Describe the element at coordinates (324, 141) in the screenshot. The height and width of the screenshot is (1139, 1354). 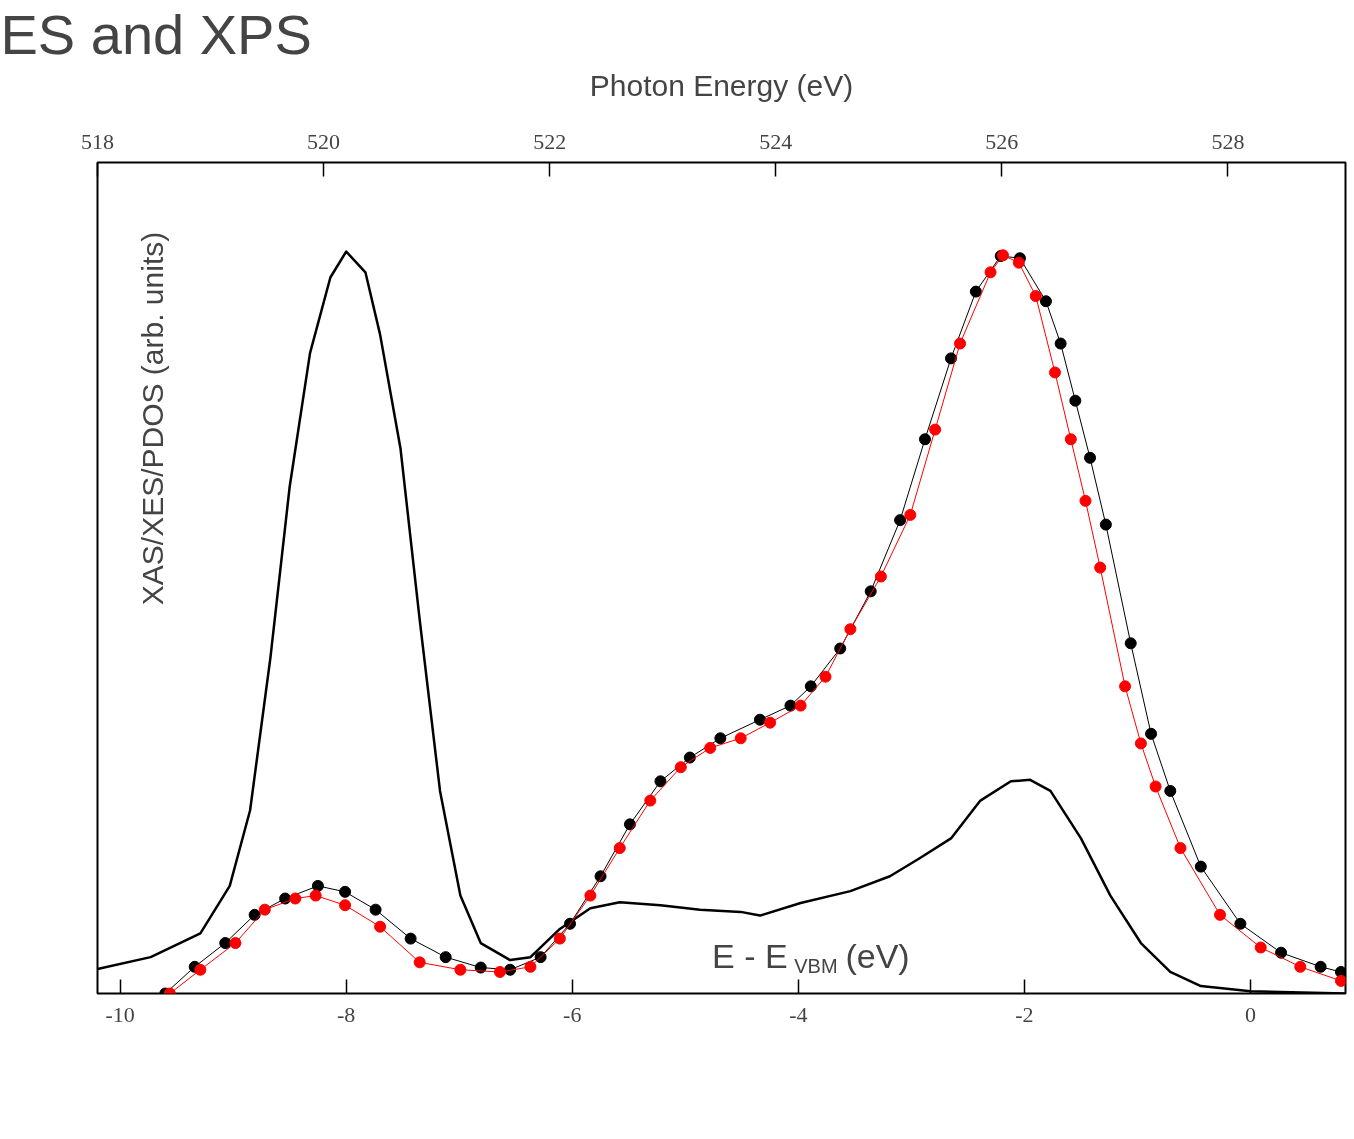
I see `x2-tick-label: 520` at that location.